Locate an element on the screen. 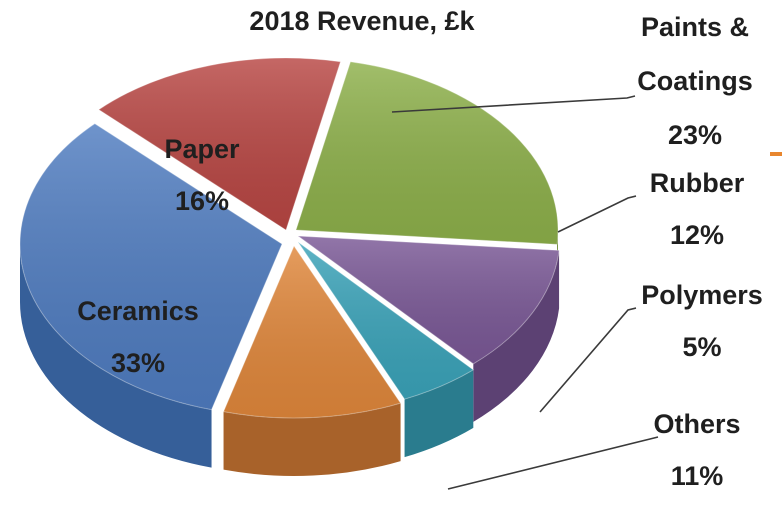 The height and width of the screenshot is (521, 782). slice-side-rubber is located at coordinates (516, 336).